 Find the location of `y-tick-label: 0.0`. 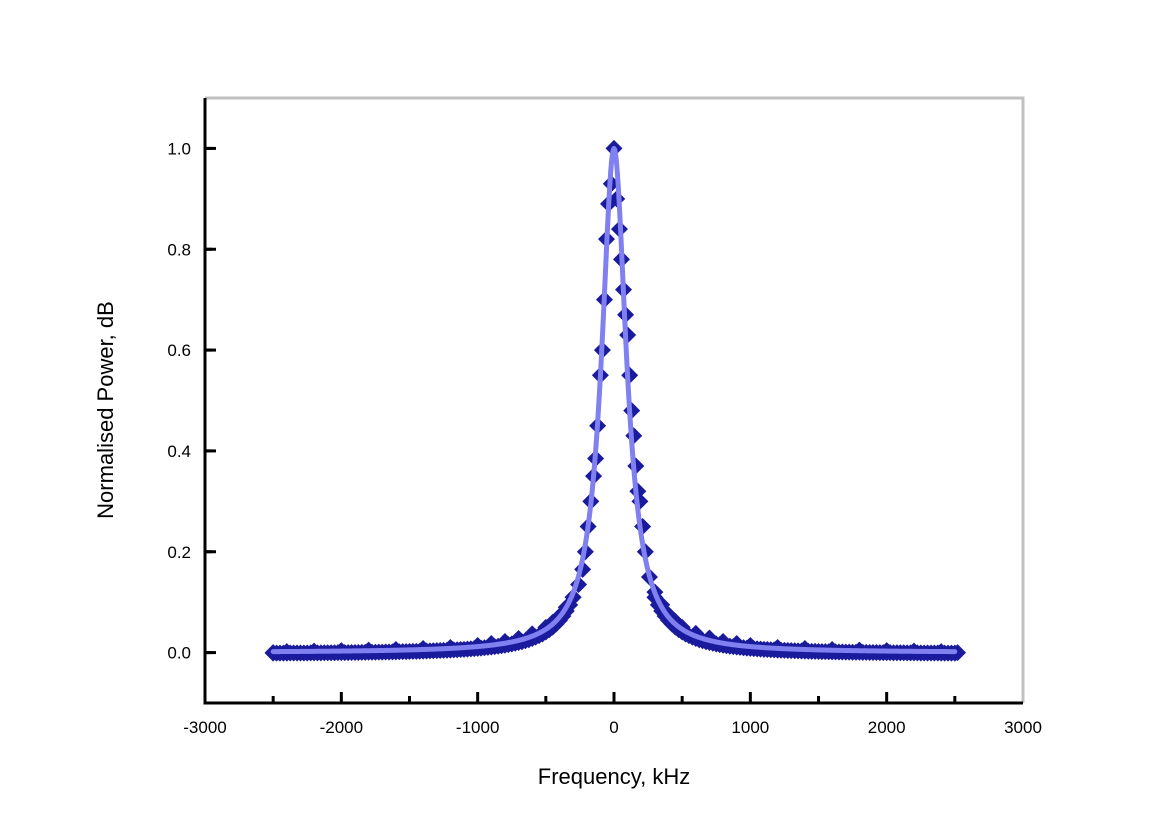

y-tick-label: 0.0 is located at coordinates (179, 653).